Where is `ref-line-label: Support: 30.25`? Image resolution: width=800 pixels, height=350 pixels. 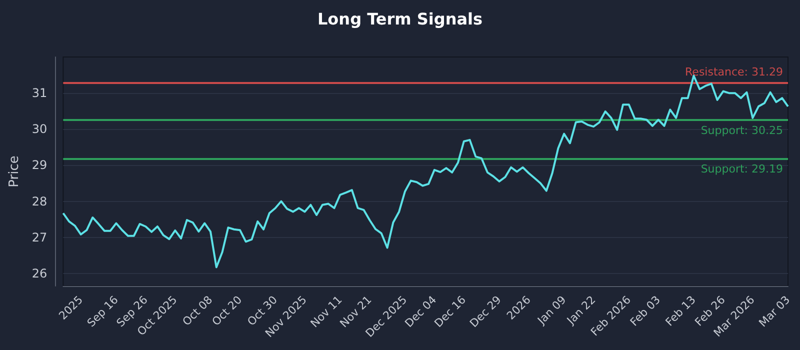 ref-line-label: Support: 30.25 is located at coordinates (741, 131).